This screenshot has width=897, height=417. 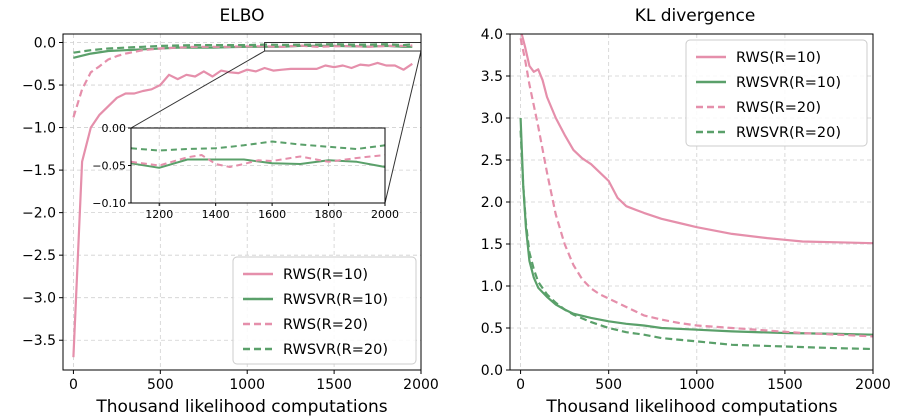 I want to click on elbo-inset-x-tick-label-2: 1600, so click(x=272, y=214).